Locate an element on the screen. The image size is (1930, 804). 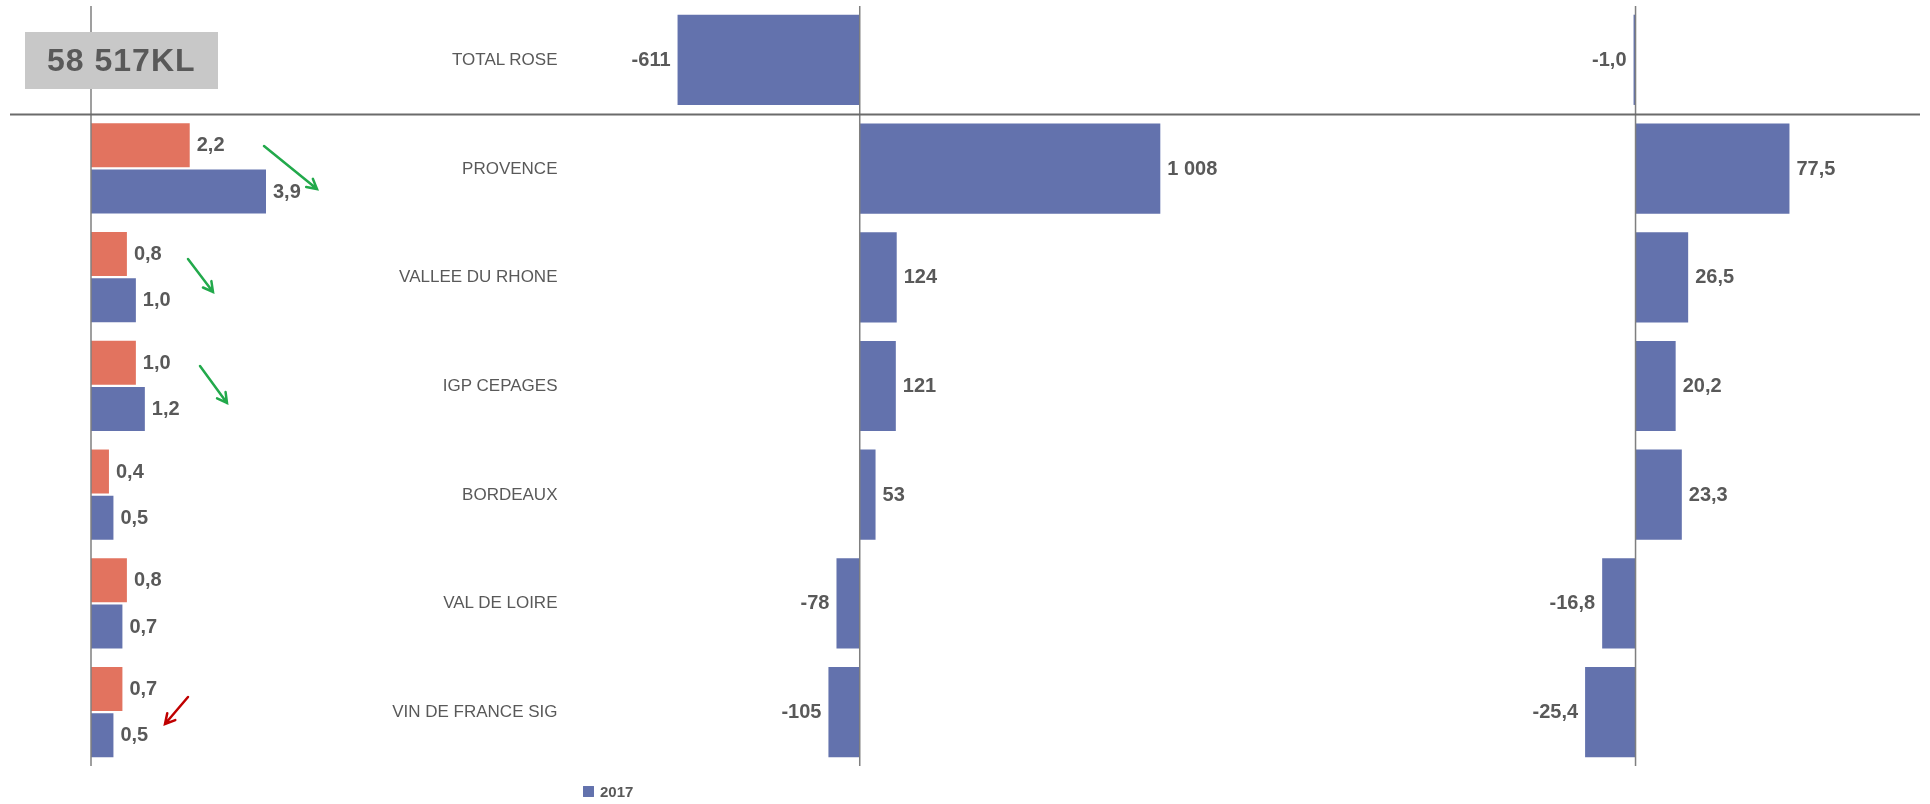
data-label: 1,2 is located at coordinates (165, 408).